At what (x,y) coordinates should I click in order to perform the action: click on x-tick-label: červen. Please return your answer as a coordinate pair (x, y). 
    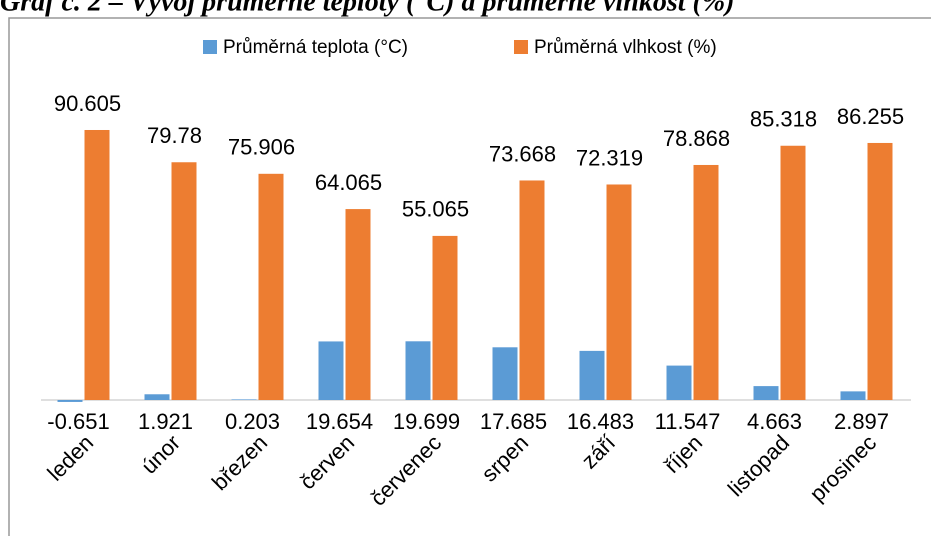
    Looking at the image, I should click on (327, 462).